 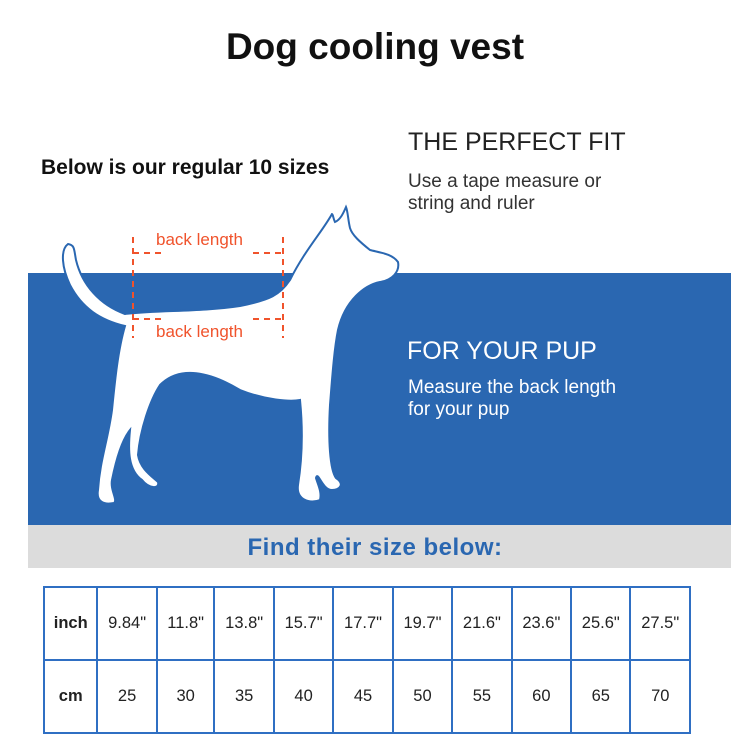 I want to click on row-header: cm, so click(x=70, y=696).